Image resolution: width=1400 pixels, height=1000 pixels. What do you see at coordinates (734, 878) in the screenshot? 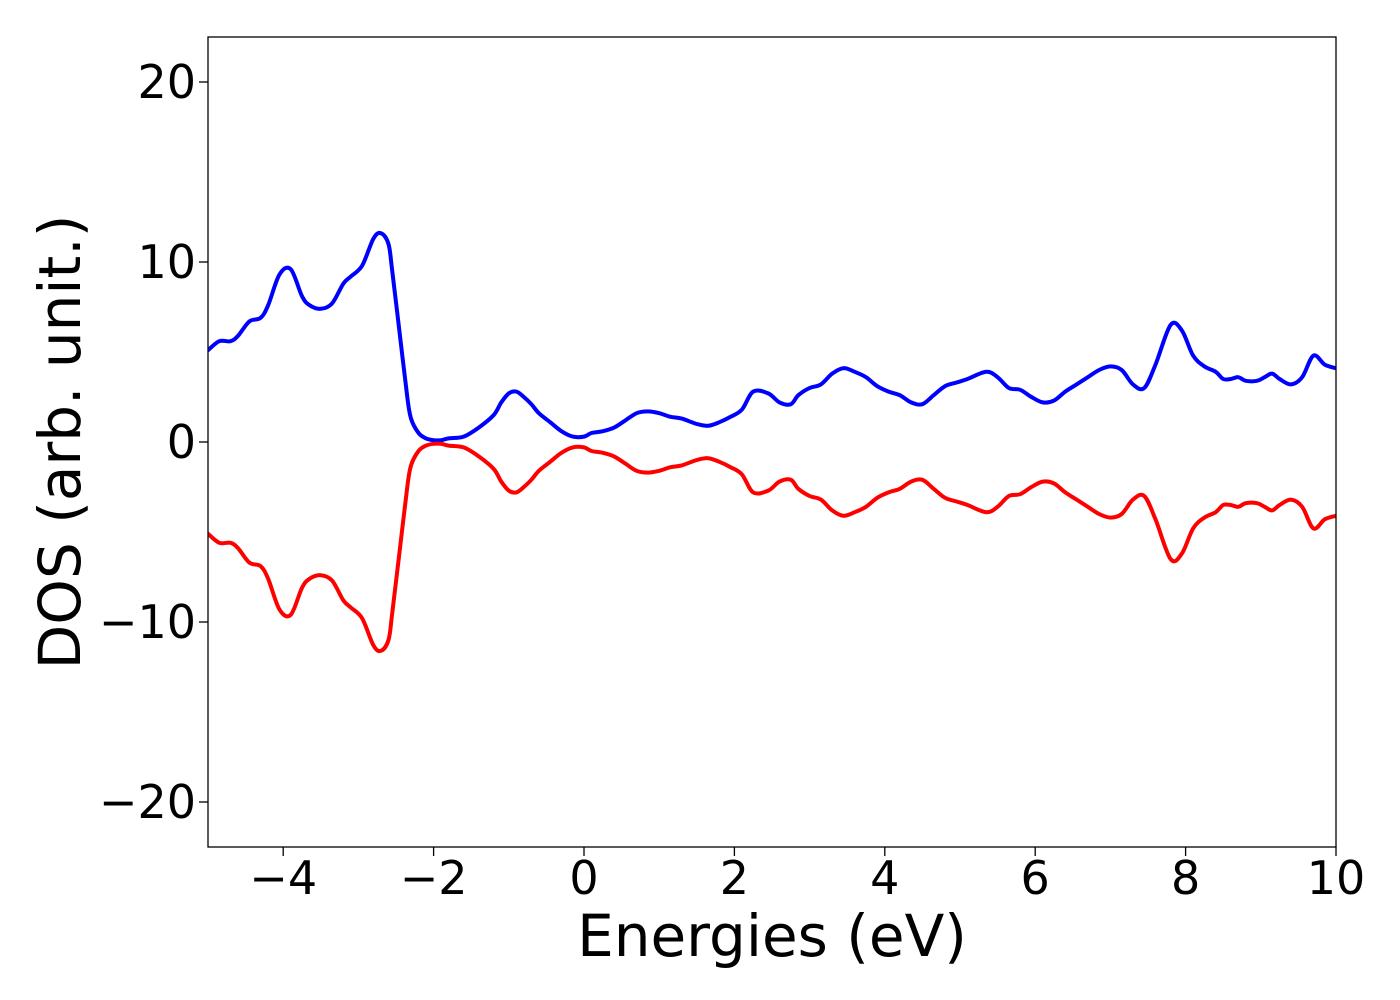
I see `x-tick-label: 2` at bounding box center [734, 878].